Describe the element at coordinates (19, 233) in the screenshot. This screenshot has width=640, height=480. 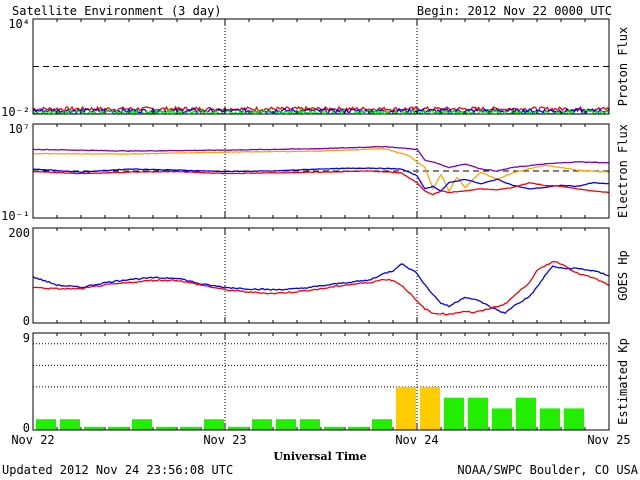
I see `hp-ytick-top: 200` at that location.